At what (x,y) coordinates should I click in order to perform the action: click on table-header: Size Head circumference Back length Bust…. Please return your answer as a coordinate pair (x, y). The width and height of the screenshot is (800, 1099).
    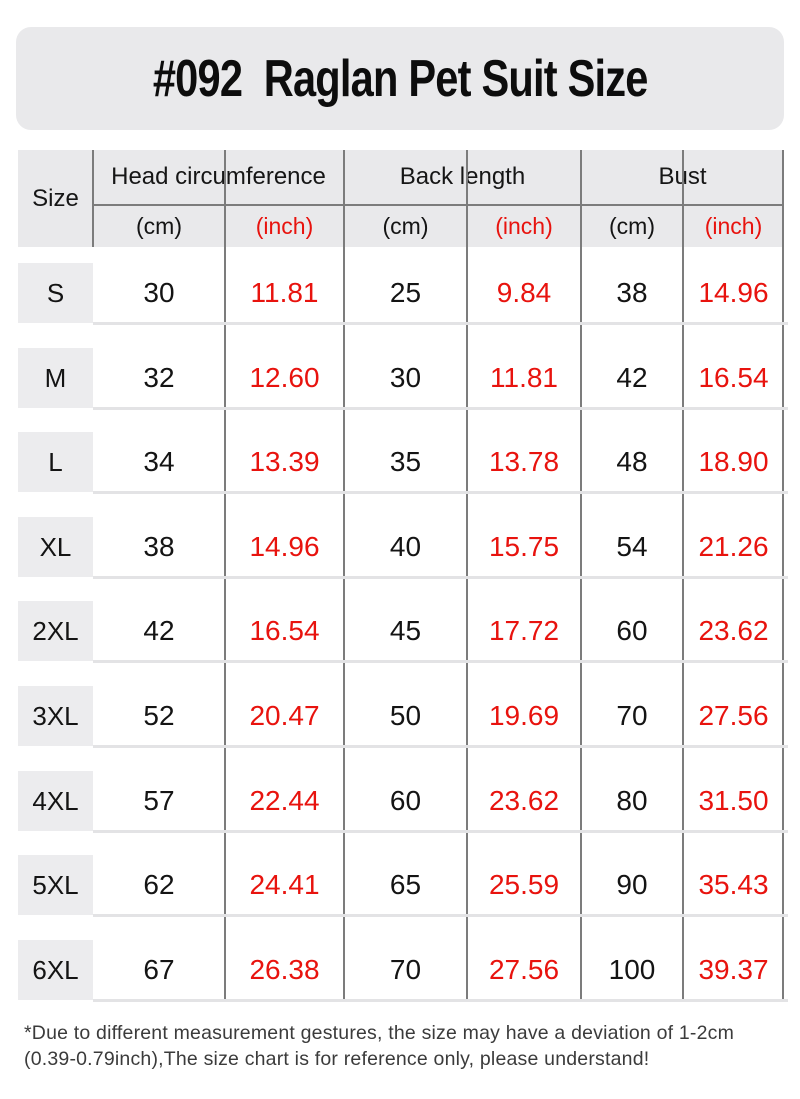
    Looking at the image, I should click on (401, 198).